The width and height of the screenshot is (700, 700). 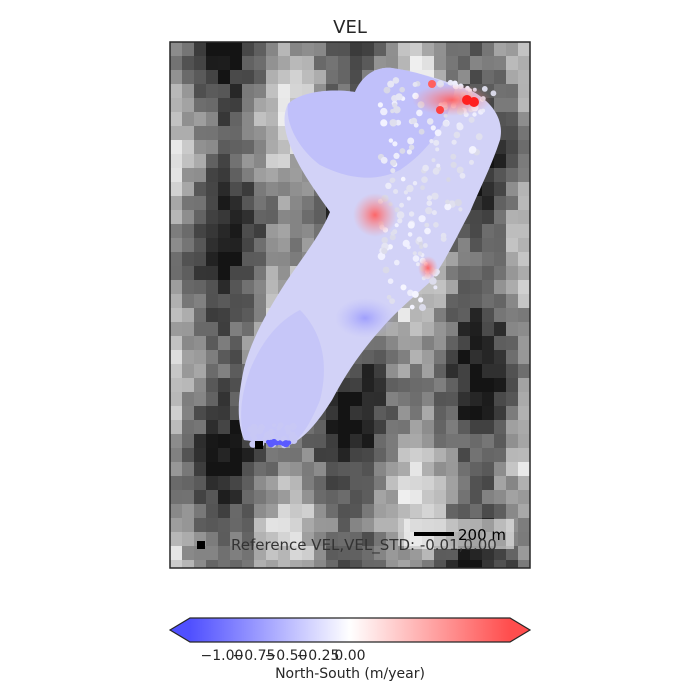 What do you see at coordinates (432, 84) in the screenshot?
I see `red-point` at bounding box center [432, 84].